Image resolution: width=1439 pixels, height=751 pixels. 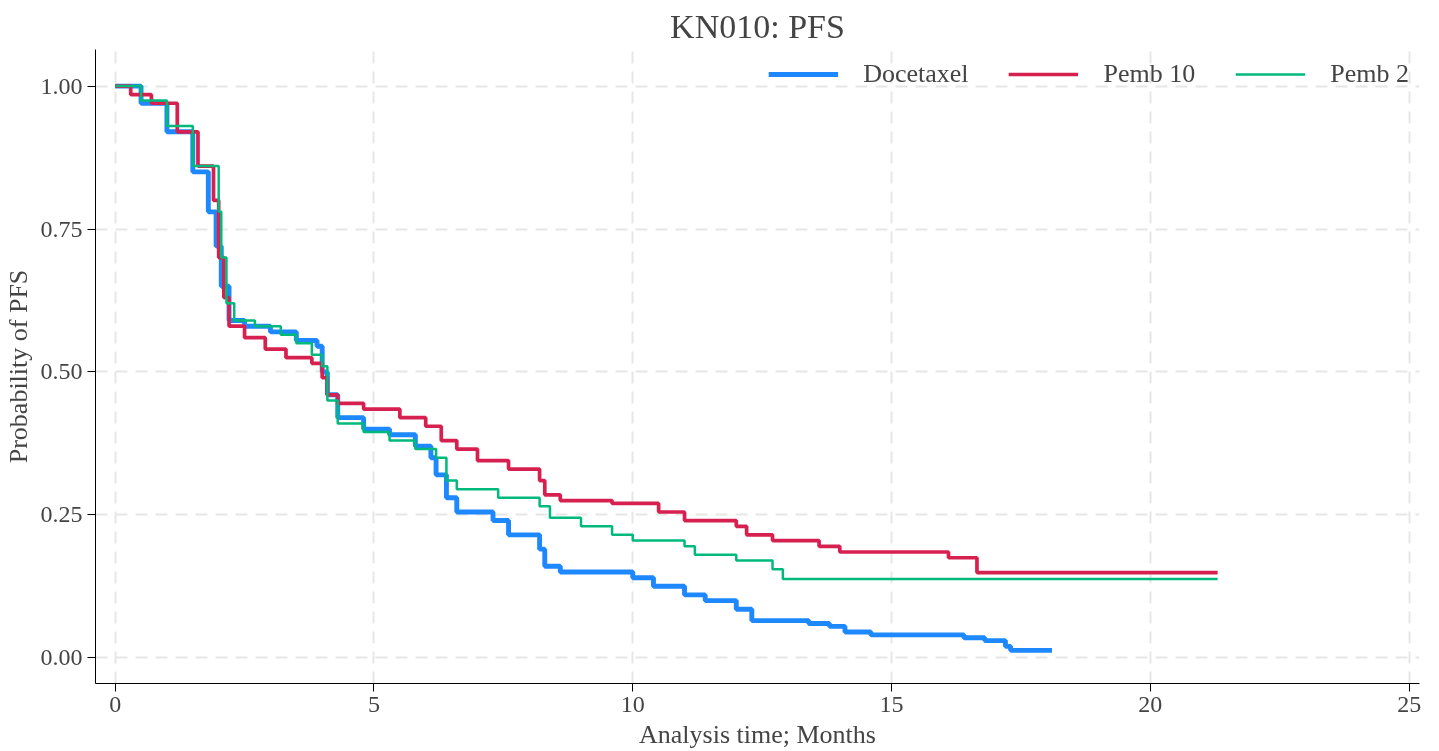 What do you see at coordinates (757, 734) in the screenshot?
I see `x-axis-title: Analysis time; Months` at bounding box center [757, 734].